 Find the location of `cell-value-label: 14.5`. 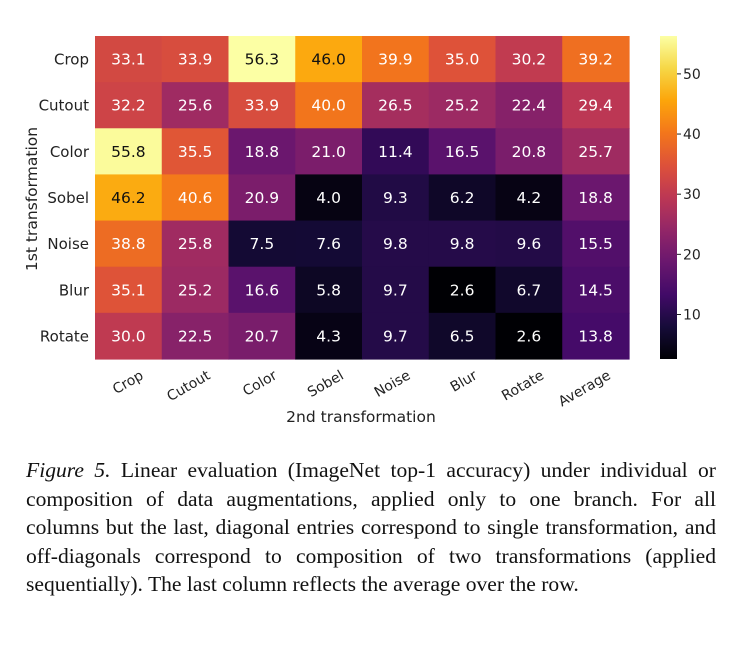

cell-value-label: 14.5 is located at coordinates (595, 290).